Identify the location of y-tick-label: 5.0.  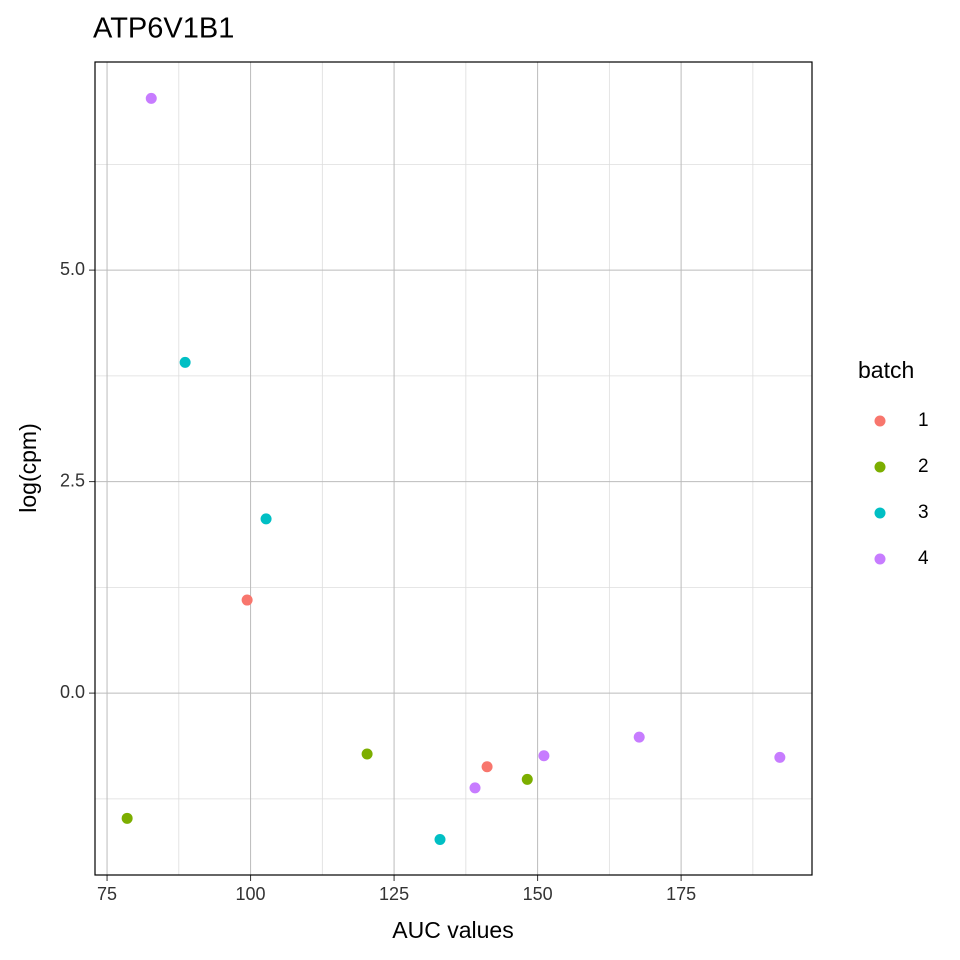
(72, 269).